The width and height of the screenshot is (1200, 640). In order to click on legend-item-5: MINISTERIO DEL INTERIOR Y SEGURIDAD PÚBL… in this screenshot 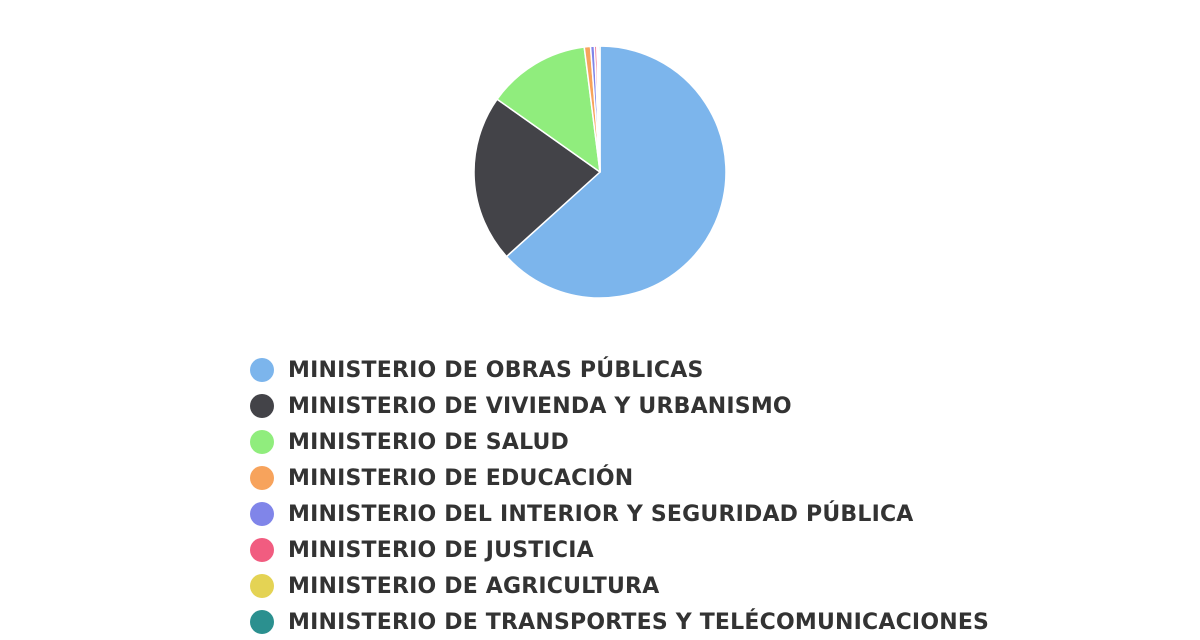, I will do `click(619, 514)`.